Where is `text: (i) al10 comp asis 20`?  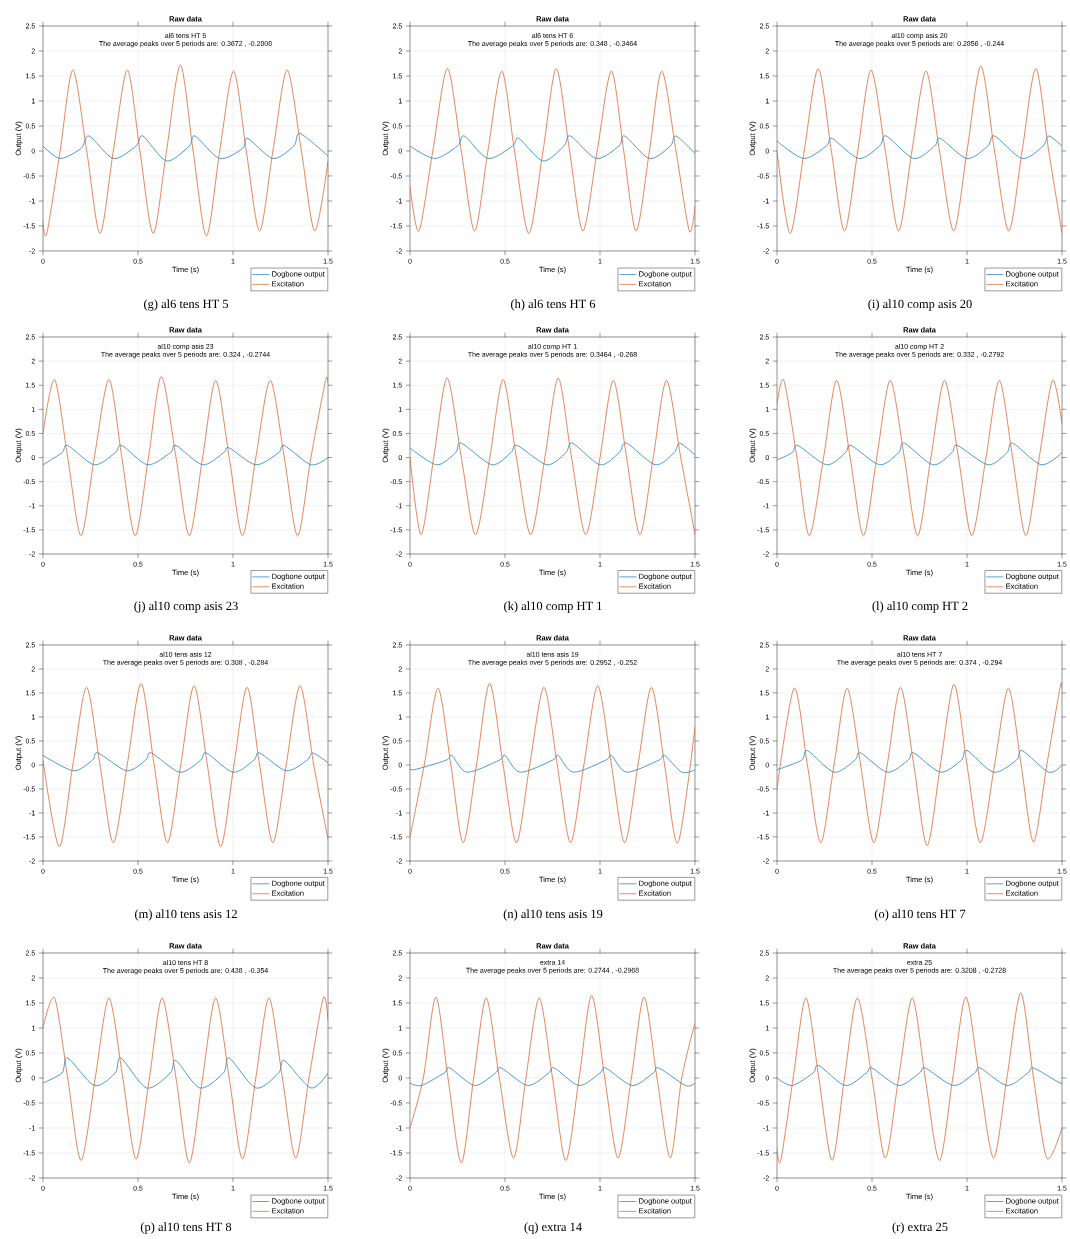 text: (i) al10 comp asis 20 is located at coordinates (920, 305).